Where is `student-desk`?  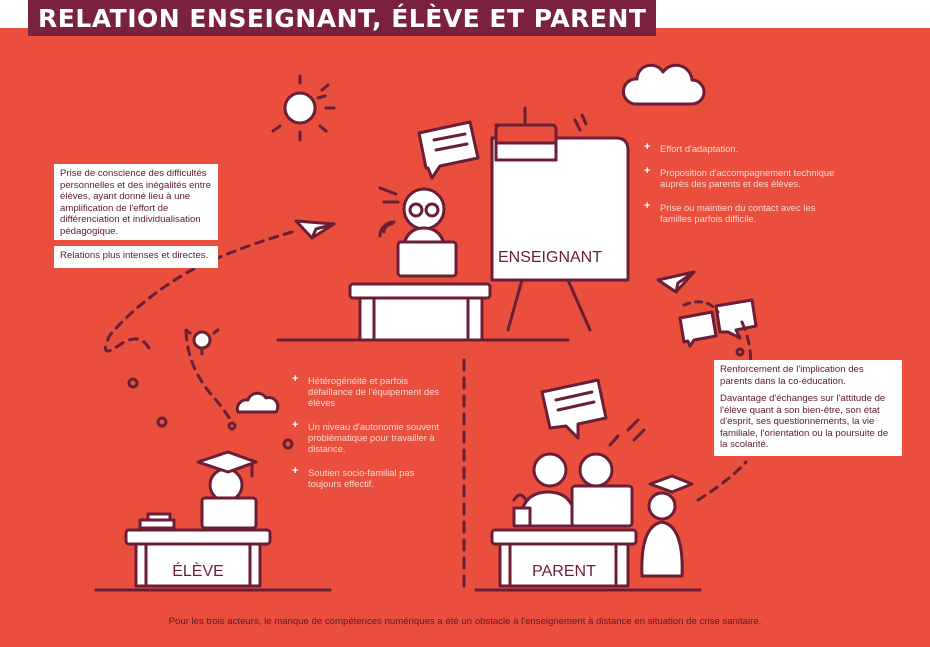 student-desk is located at coordinates (198, 558).